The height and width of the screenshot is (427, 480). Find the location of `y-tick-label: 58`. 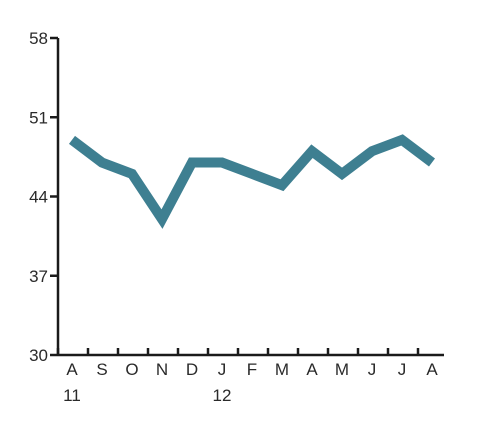

y-tick-label: 58 is located at coordinates (38, 38).